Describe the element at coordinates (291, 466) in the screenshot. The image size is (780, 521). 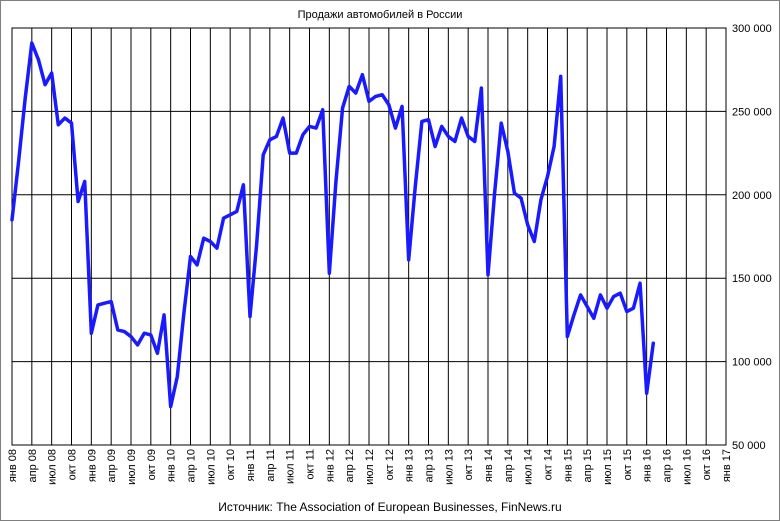
I see `x-tick-label: июл 11` at that location.